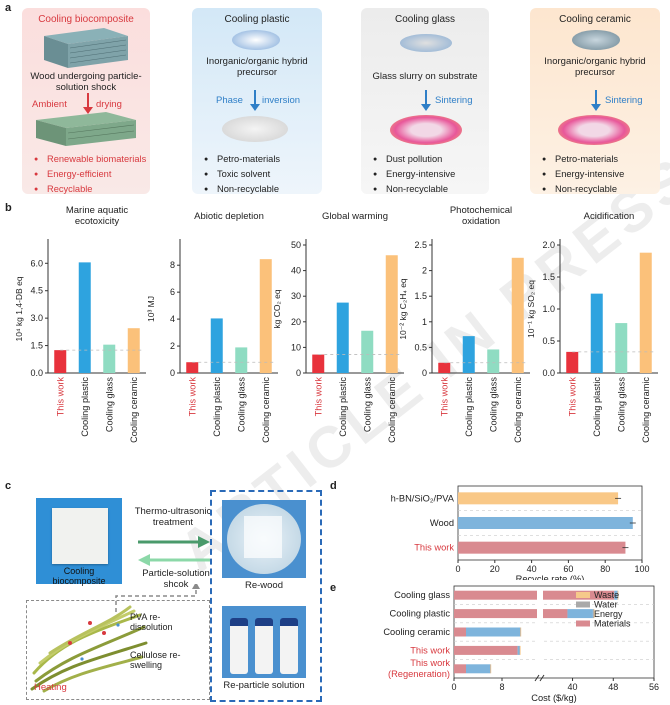  I want to click on axis-break-mark, so click(537, 678).